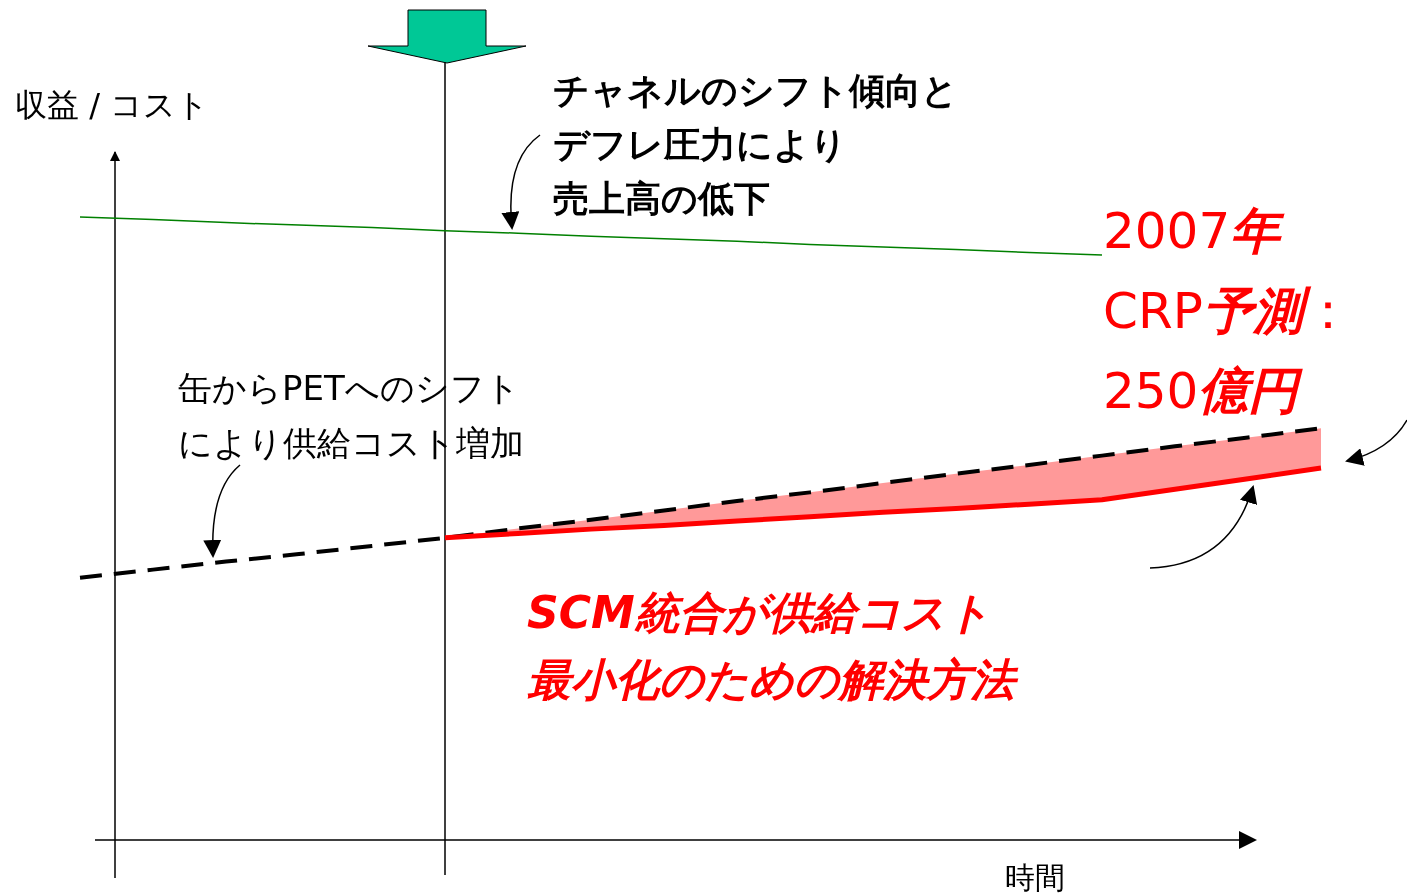 The width and height of the screenshot is (1407, 893). I want to click on annotation: CRP予測：, so click(1228, 311).